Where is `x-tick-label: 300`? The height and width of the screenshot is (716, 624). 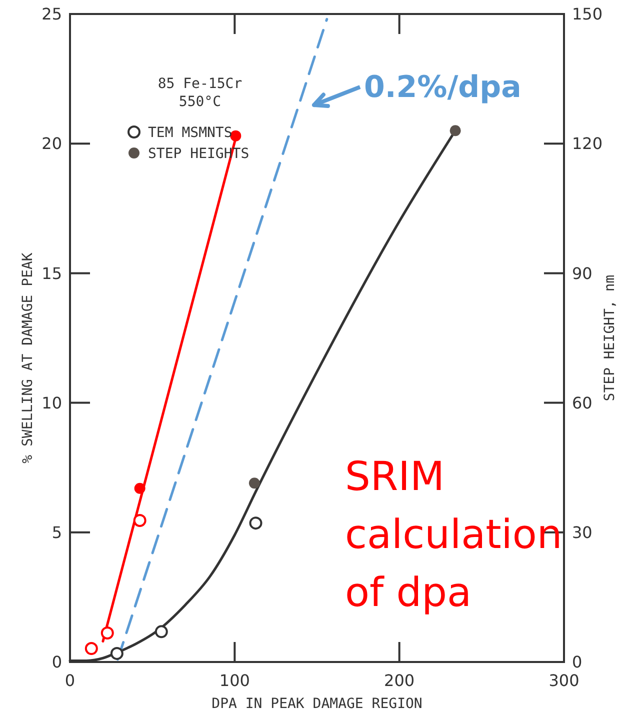 x-tick-label: 300 is located at coordinates (564, 680).